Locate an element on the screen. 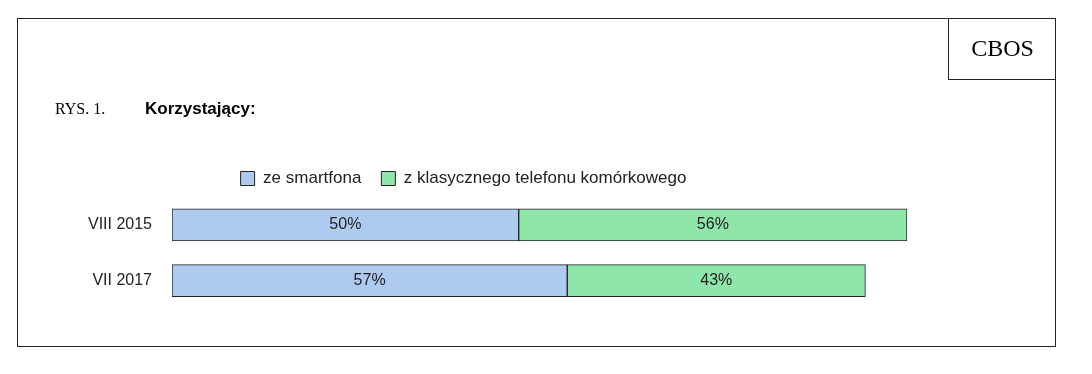 This screenshot has height=374, width=1092. y-tick-label: VIII 2015 is located at coordinates (120, 224).